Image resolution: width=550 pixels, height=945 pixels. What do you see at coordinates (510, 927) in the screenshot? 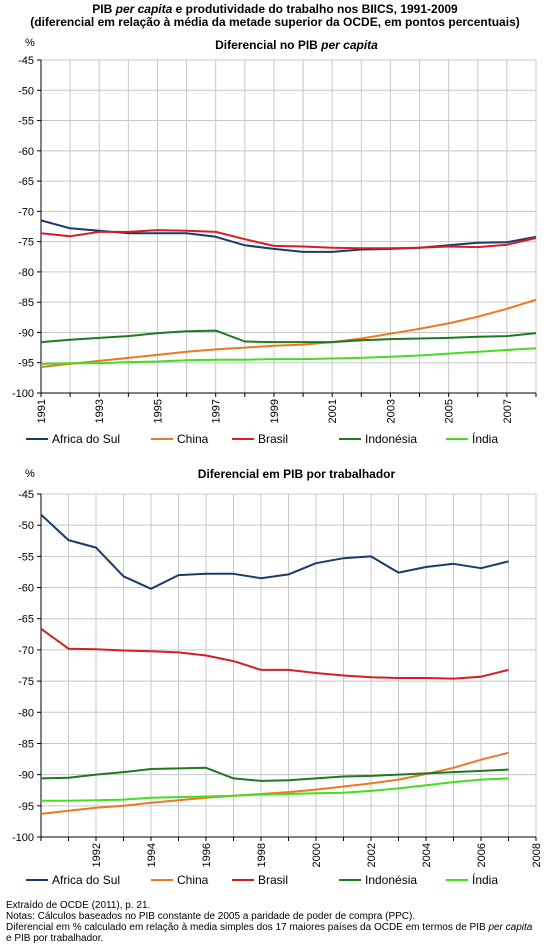
I see `notes-line2-italic: per capita` at bounding box center [510, 927].